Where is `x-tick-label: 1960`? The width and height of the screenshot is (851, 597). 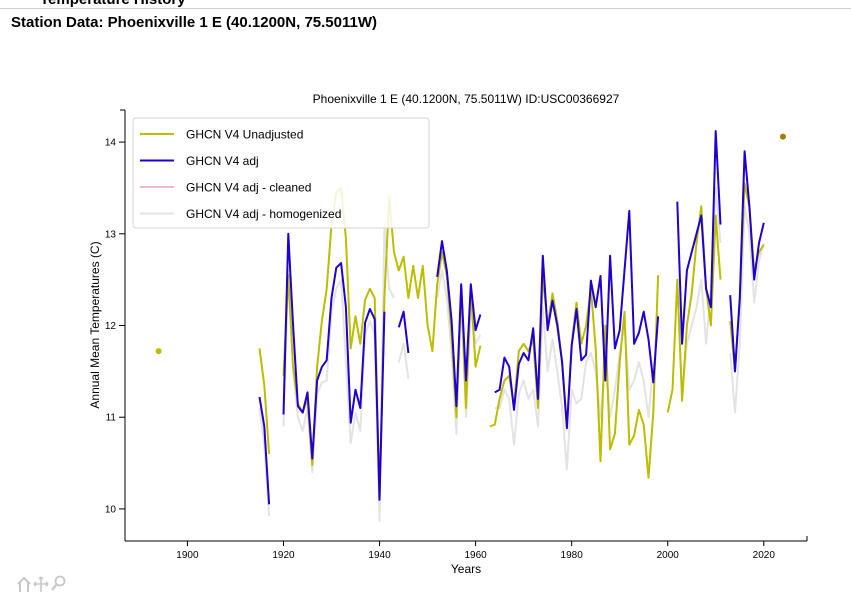 x-tick-label: 1960 is located at coordinates (475, 555).